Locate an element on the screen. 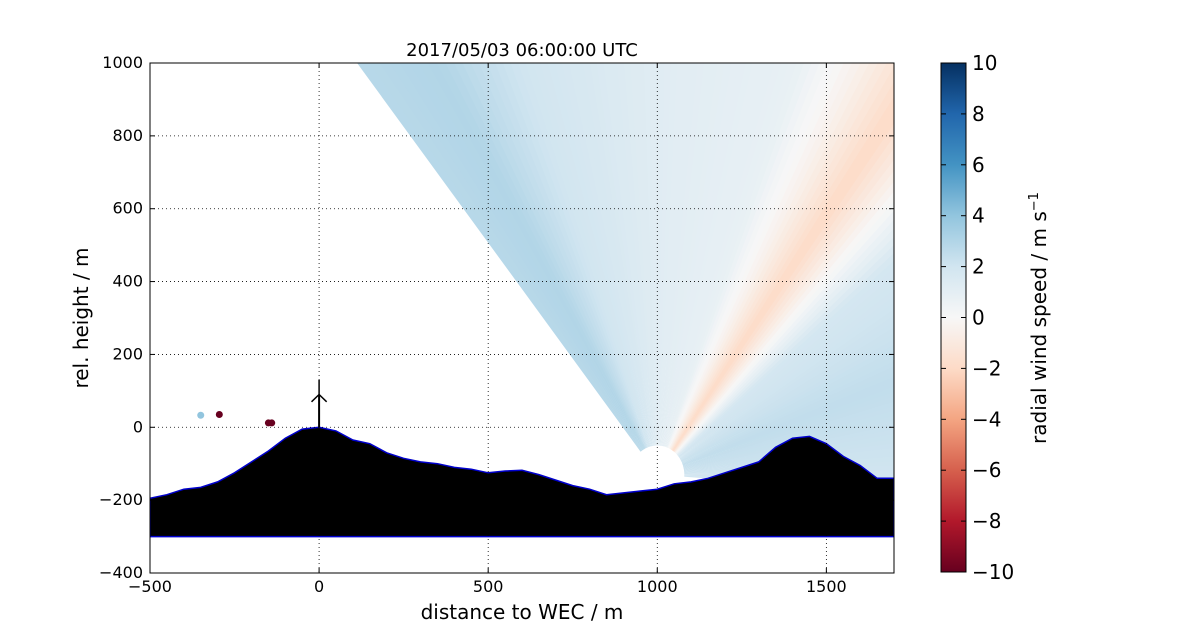  colorbar-ticks: 10 8 6 4 2 0 −2 −4 −6 −8 −10 is located at coordinates (977, 317).